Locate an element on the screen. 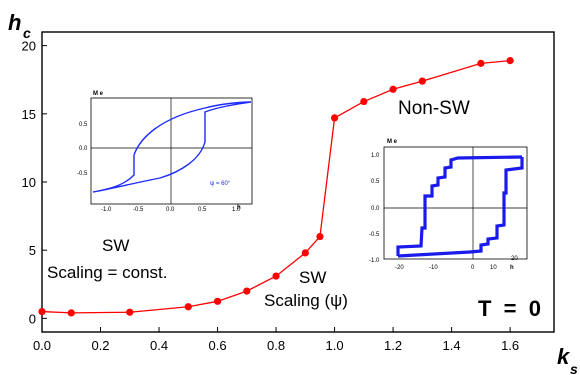 The image size is (580, 375). inset-right-ytick: -0.5 is located at coordinates (374, 235).